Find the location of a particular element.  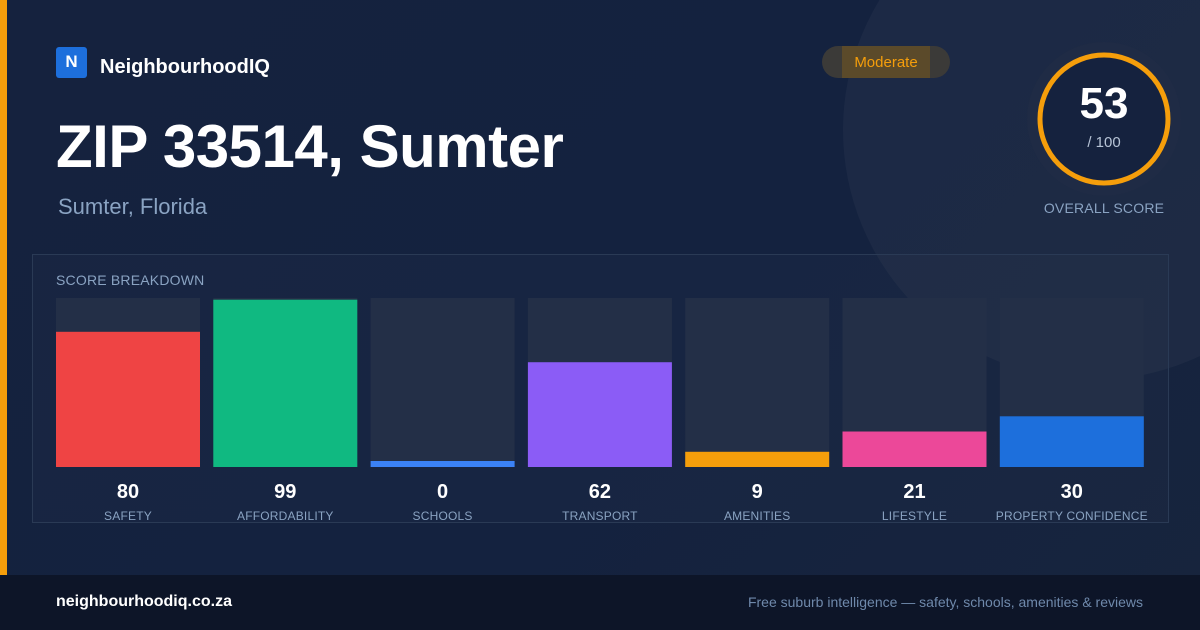

page-subtitle: Sumter, Florida is located at coordinates (133, 206).